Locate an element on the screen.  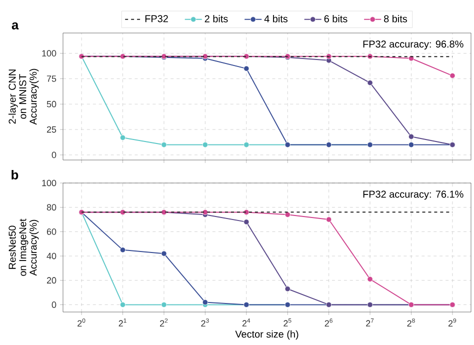
legend-label: 8 bits is located at coordinates (396, 18).